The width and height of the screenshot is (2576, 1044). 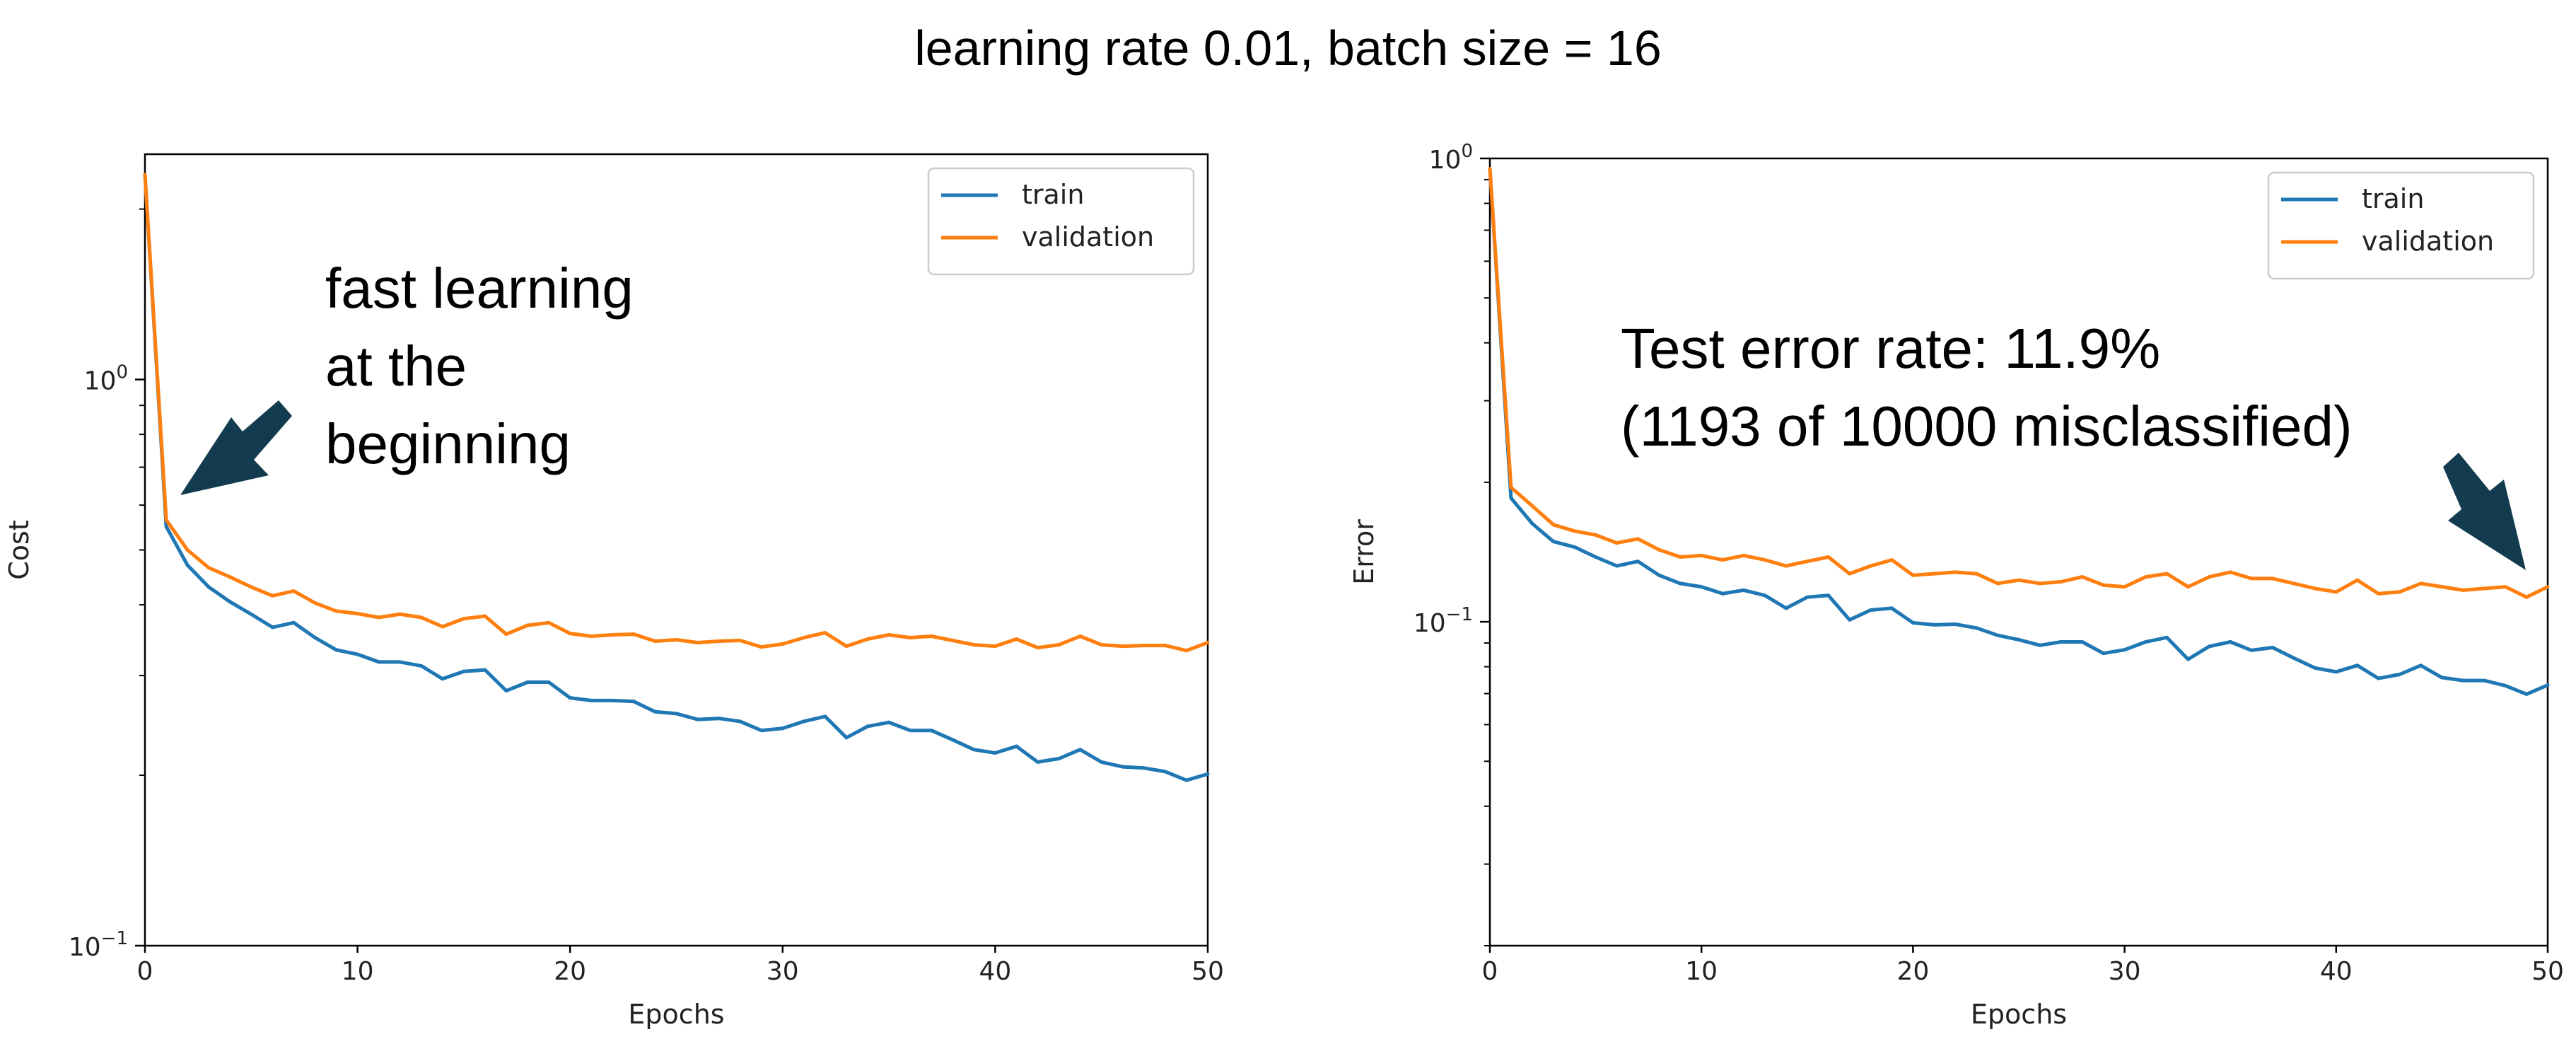 What do you see at coordinates (19, 549) in the screenshot?
I see `y-axis-label: Cost` at bounding box center [19, 549].